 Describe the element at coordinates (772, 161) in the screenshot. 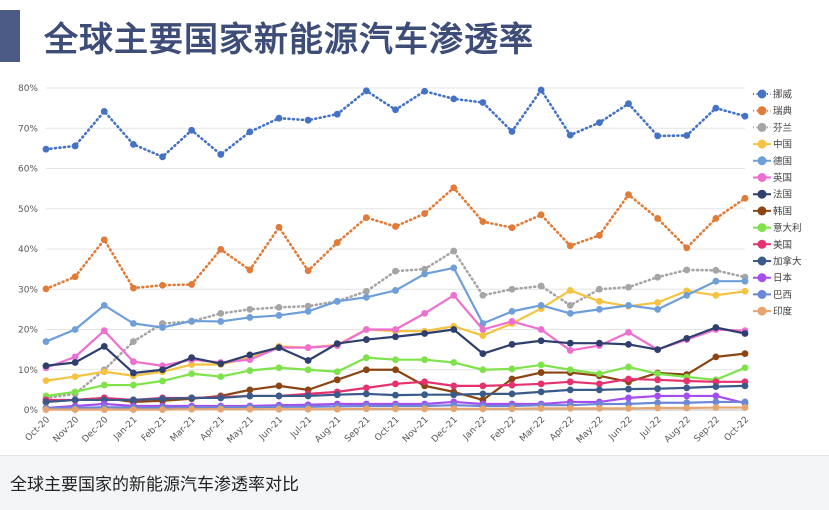

I see `legend-item: 德国` at that location.